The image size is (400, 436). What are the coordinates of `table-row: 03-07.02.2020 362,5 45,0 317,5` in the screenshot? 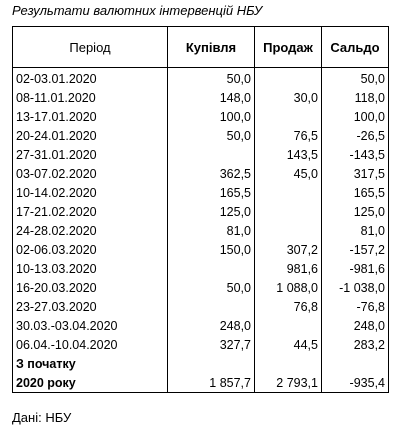 It's located at (200, 173).